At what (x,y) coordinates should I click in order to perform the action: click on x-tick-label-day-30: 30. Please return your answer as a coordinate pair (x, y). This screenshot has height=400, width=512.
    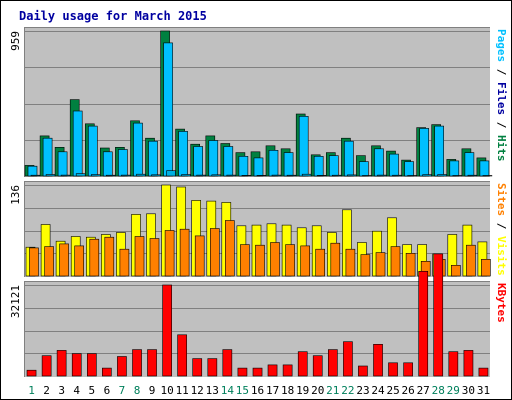
    Looking at the image, I should click on (468, 390).